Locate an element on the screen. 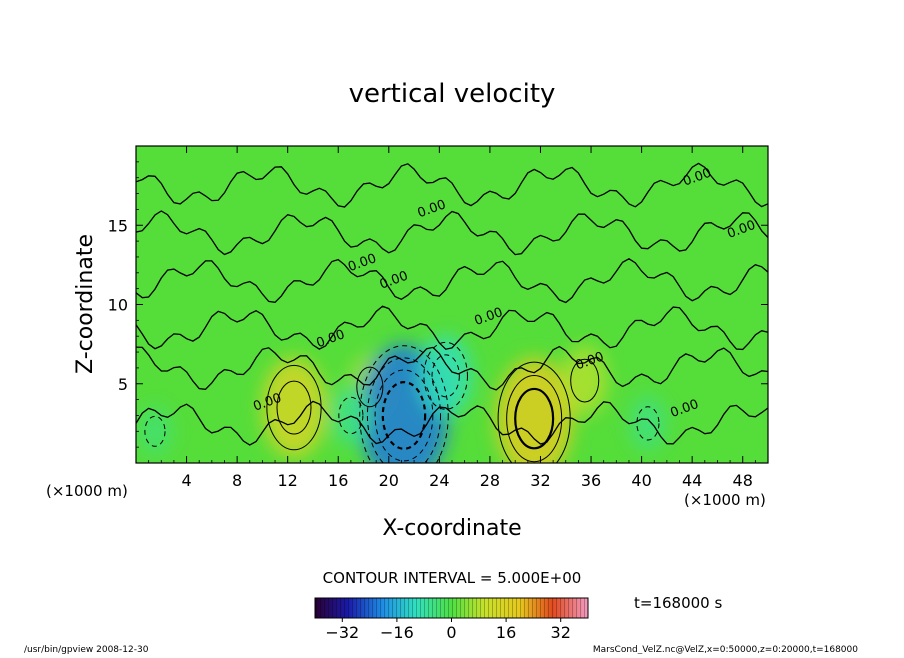  colorbar-tick-label: −16 is located at coordinates (397, 632).